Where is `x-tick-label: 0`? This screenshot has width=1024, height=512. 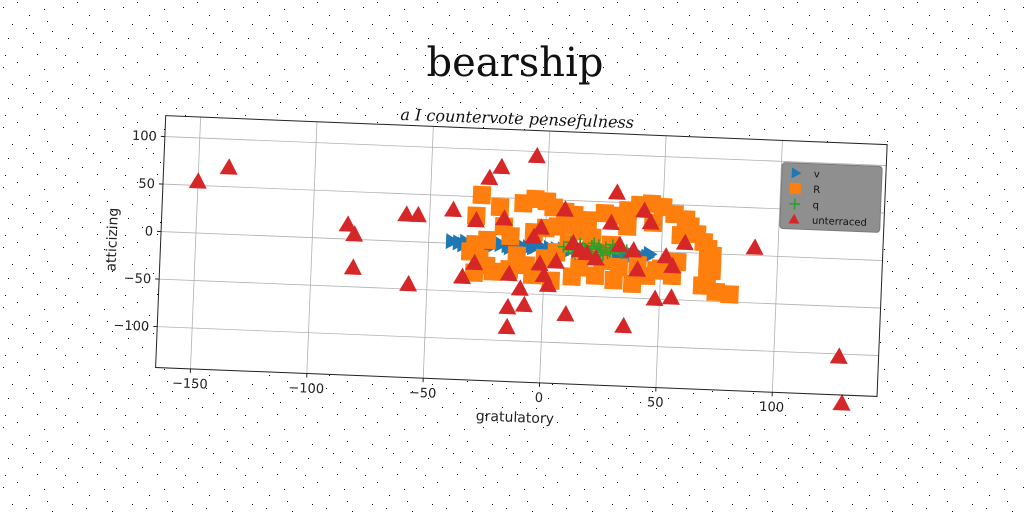
x-tick-label: 0 is located at coordinates (539, 398).